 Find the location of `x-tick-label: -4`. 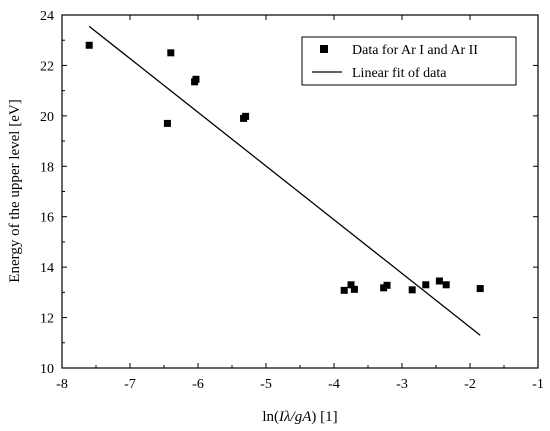

x-tick-label: -4 is located at coordinates (334, 384).